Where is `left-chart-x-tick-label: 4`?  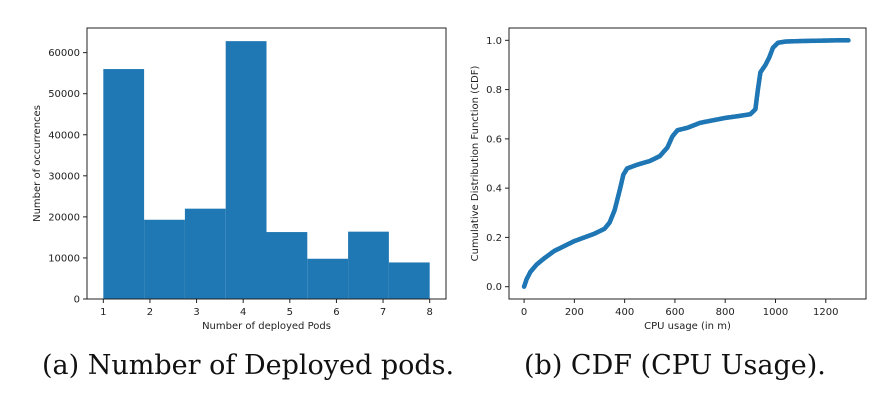
left-chart-x-tick-label: 4 is located at coordinates (243, 312).